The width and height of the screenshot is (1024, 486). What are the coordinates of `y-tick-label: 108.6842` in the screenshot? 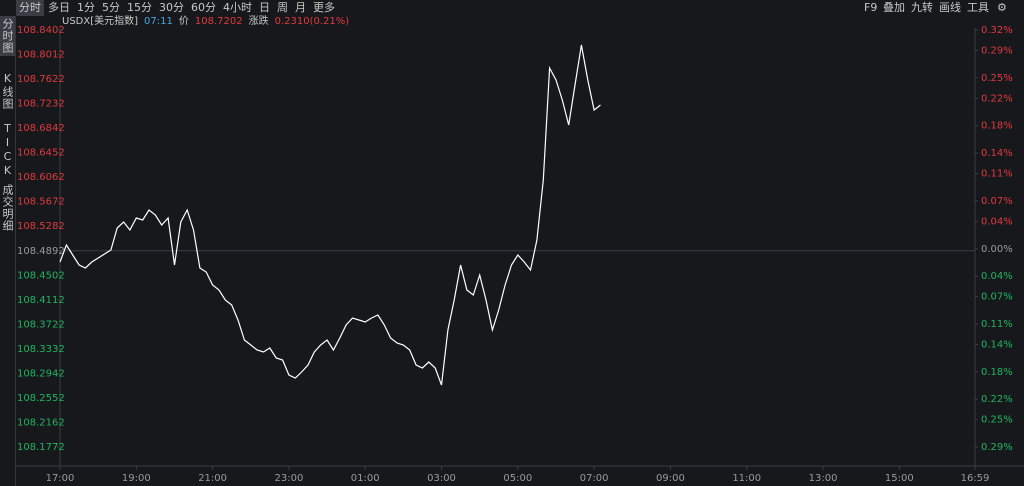 It's located at (41, 128).